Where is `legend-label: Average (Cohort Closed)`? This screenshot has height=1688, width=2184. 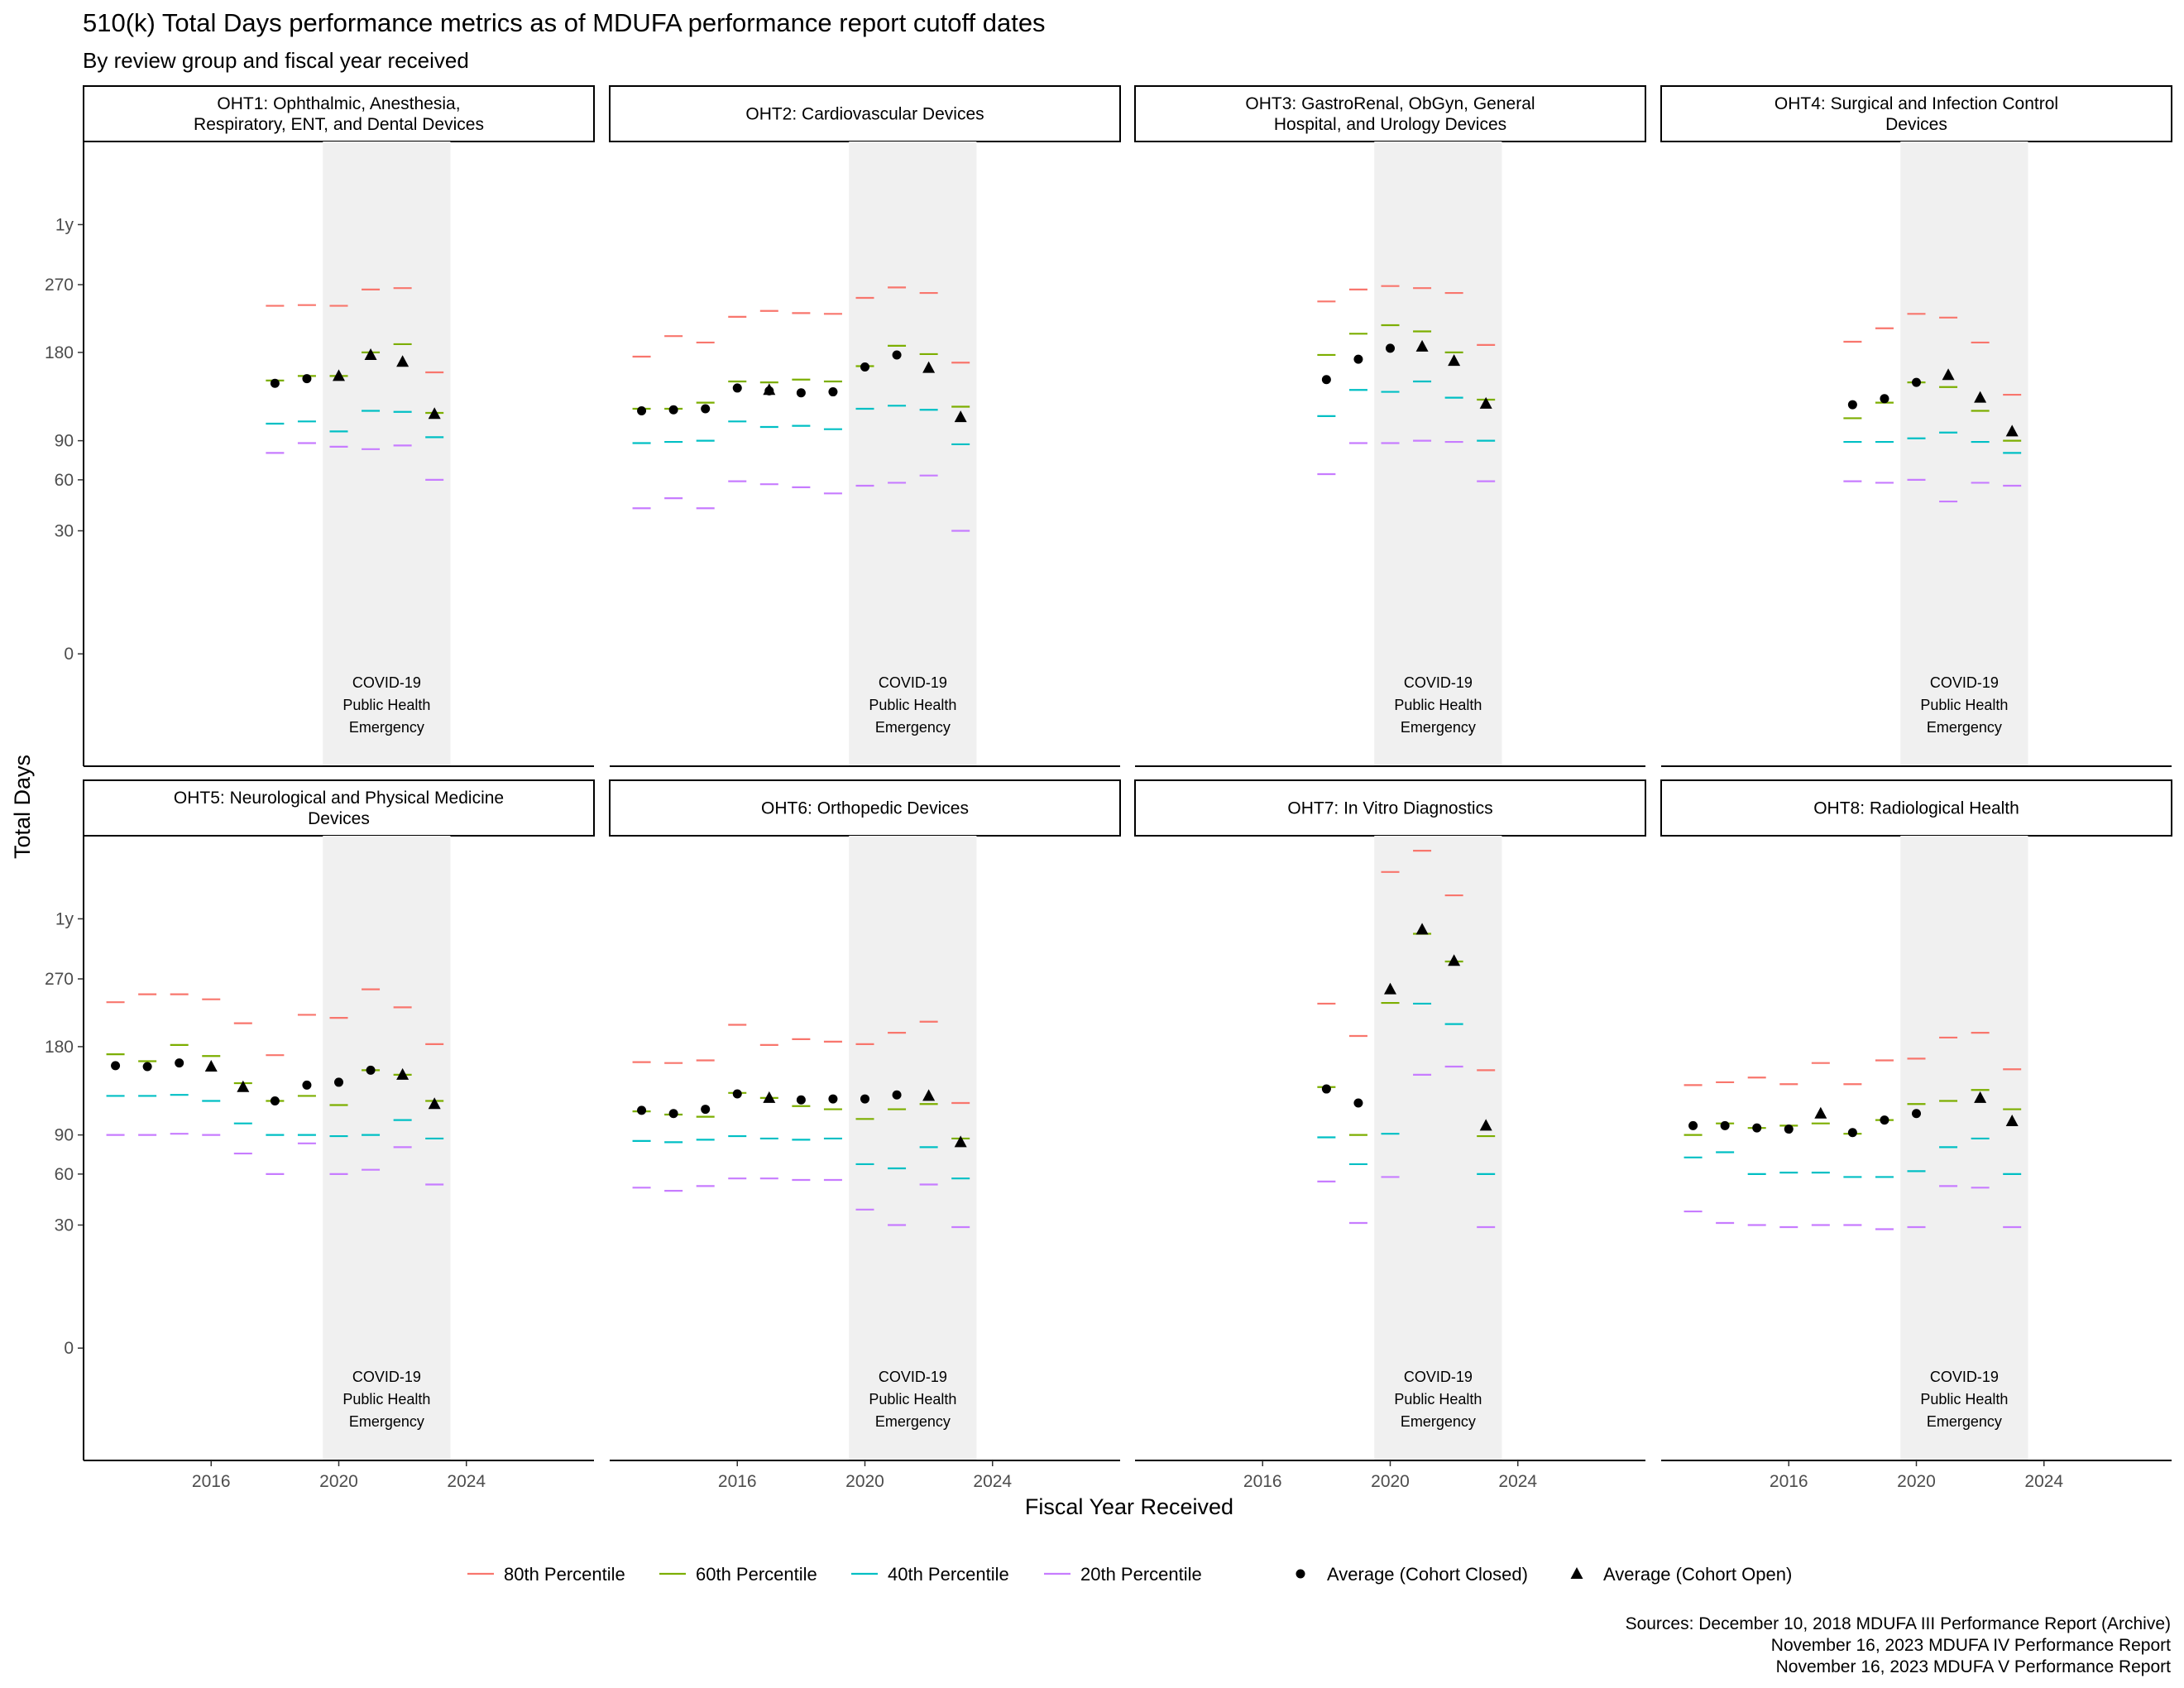
legend-label: Average (Cohort Closed) is located at coordinates (1427, 1574).